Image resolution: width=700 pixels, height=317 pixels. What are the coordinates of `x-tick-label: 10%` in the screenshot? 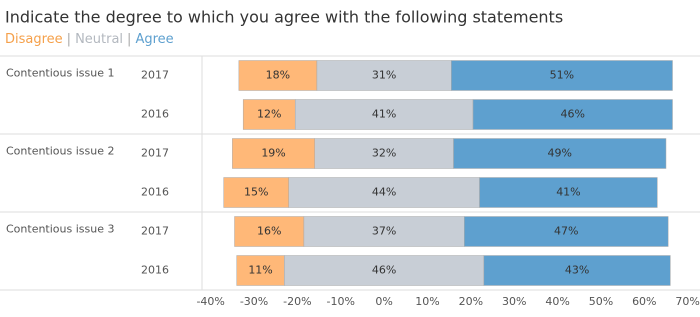 It's located at (427, 301).